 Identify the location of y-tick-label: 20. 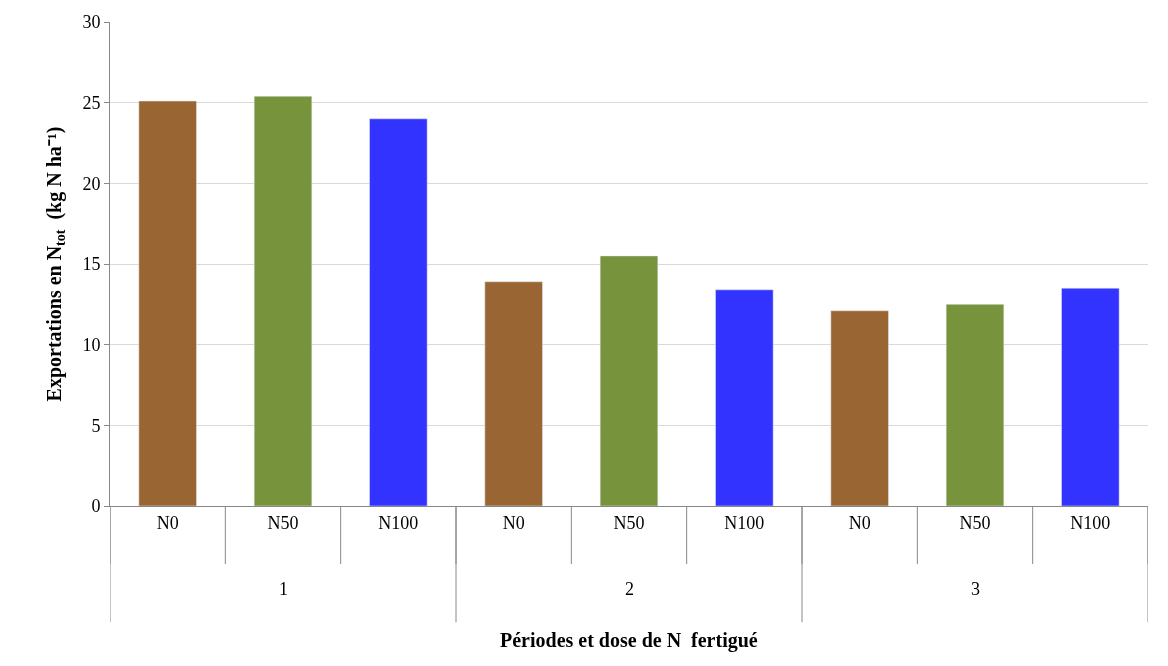
(91, 183).